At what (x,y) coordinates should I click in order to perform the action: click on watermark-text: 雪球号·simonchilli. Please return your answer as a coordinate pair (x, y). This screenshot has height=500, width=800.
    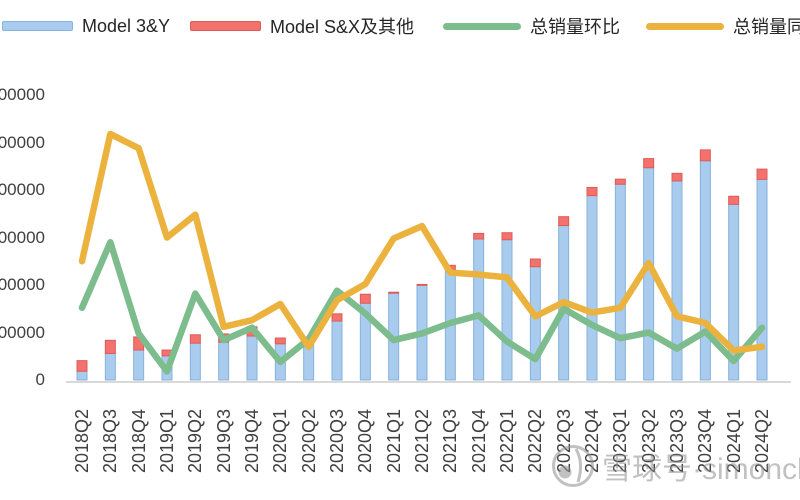
    Looking at the image, I should click on (701, 469).